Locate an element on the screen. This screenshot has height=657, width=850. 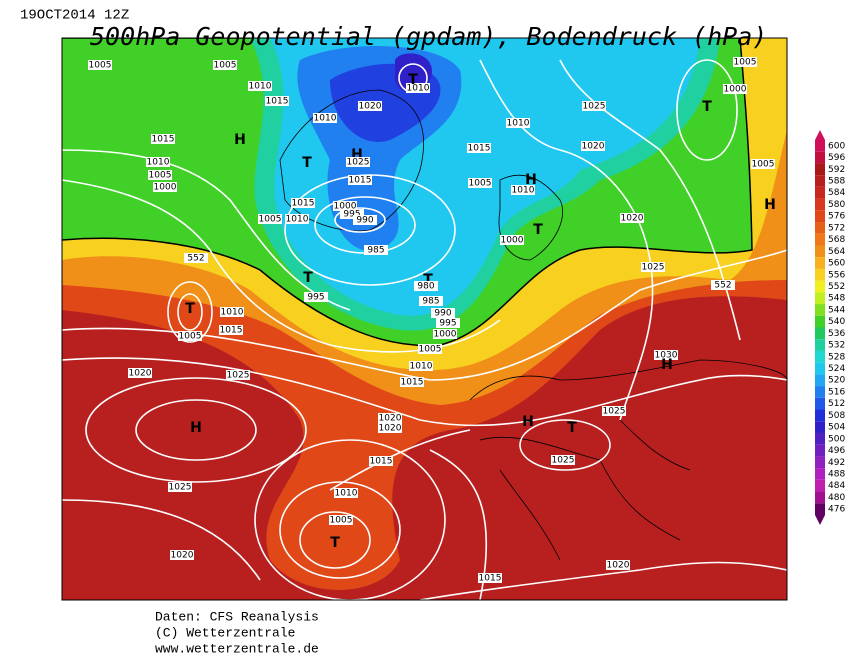
colorbar-label: 524 is located at coordinates (836, 369).